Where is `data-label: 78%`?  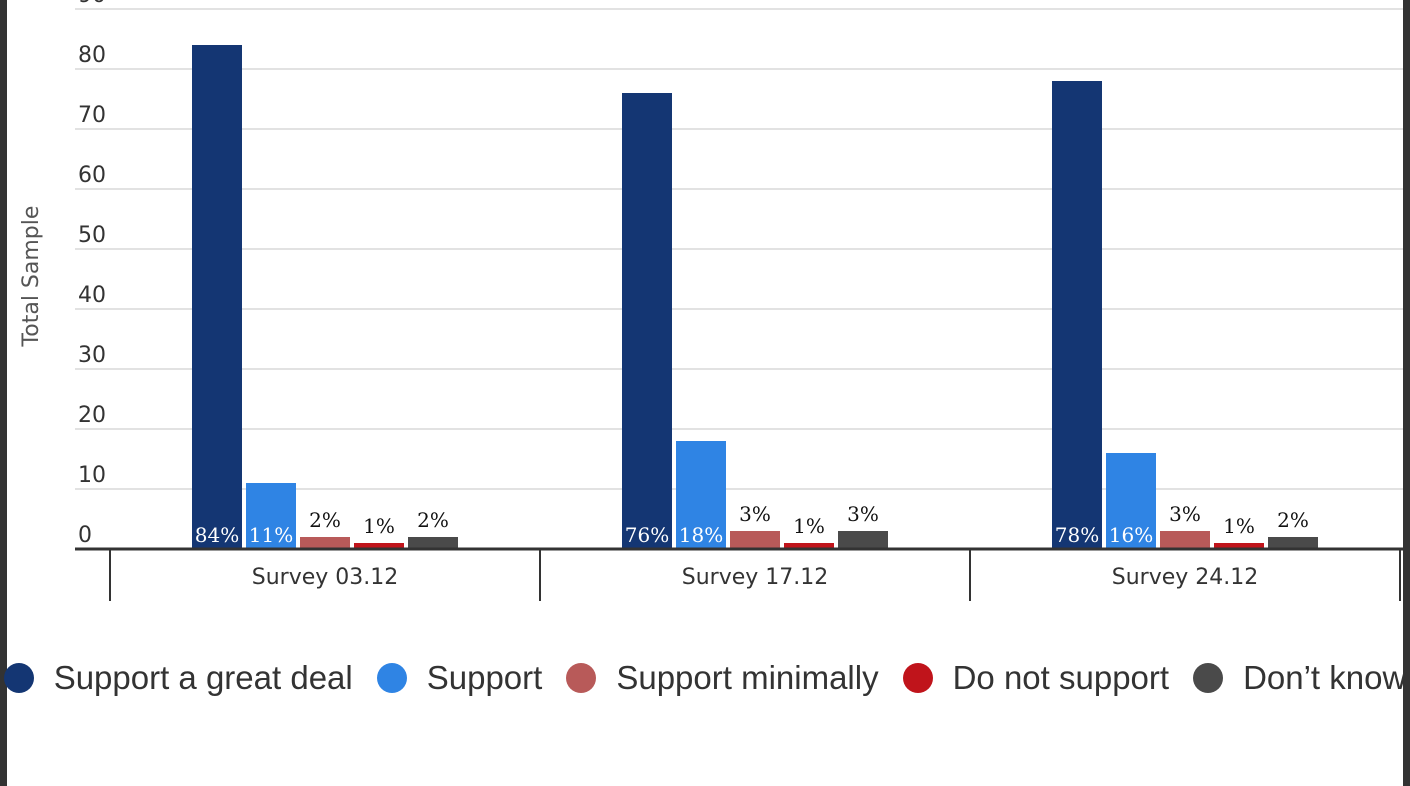 data-label: 78% is located at coordinates (1077, 535).